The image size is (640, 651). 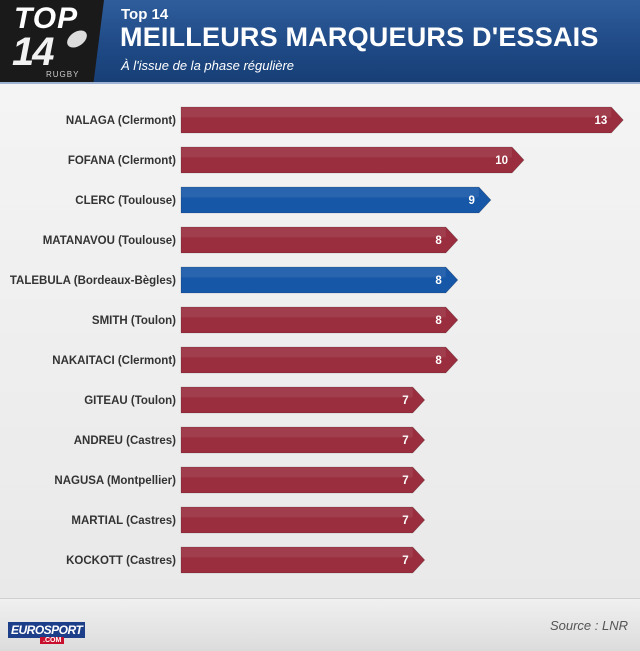 What do you see at coordinates (63, 74) in the screenshot?
I see `logo-rugby-text: RUGBY` at bounding box center [63, 74].